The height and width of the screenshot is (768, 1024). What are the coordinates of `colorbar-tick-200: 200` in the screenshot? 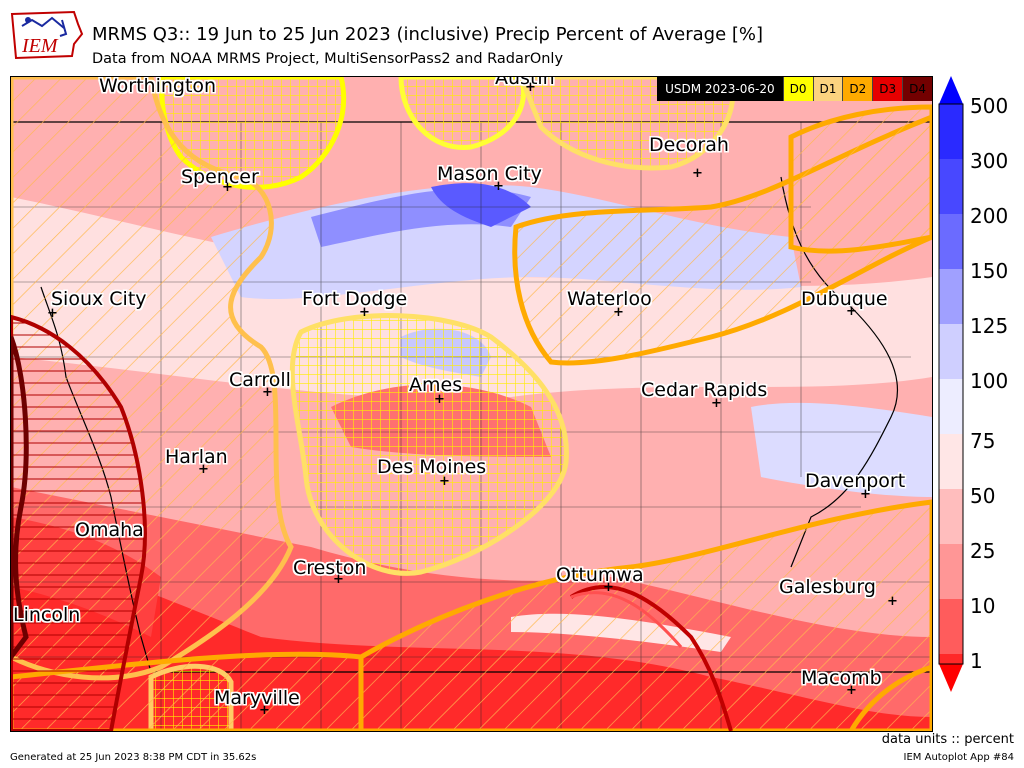 It's located at (989, 216).